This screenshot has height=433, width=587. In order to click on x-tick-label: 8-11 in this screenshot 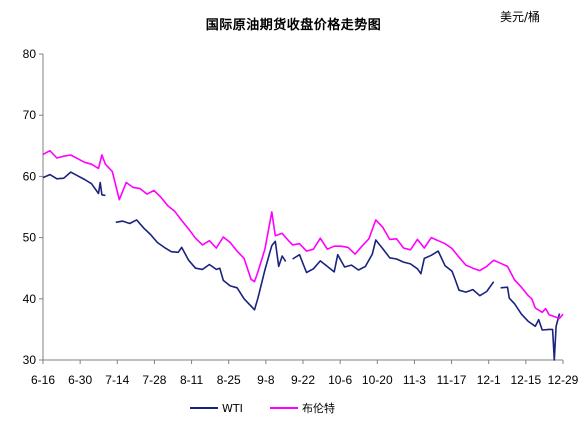, I will do `click(191, 380)`.